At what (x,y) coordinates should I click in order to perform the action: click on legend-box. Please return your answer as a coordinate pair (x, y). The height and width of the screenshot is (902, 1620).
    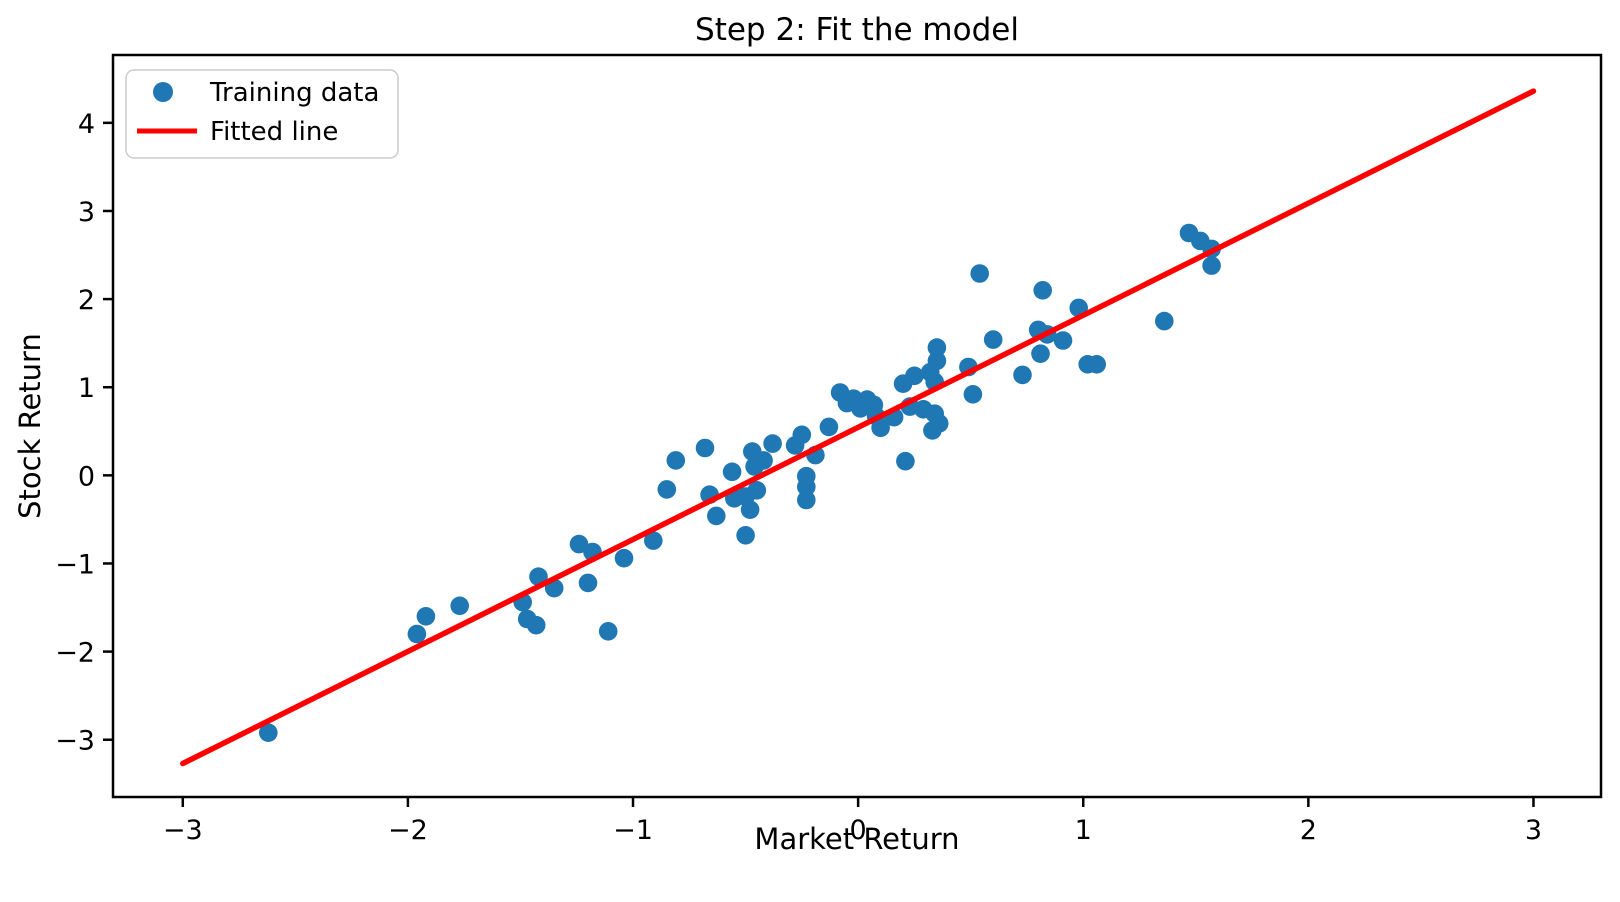
    Looking at the image, I should click on (262, 114).